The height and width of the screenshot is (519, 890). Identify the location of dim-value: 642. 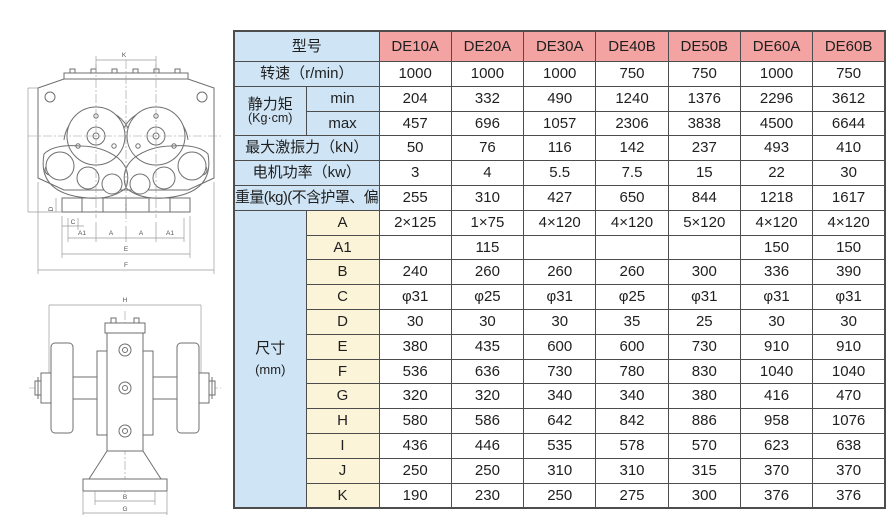
(560, 421).